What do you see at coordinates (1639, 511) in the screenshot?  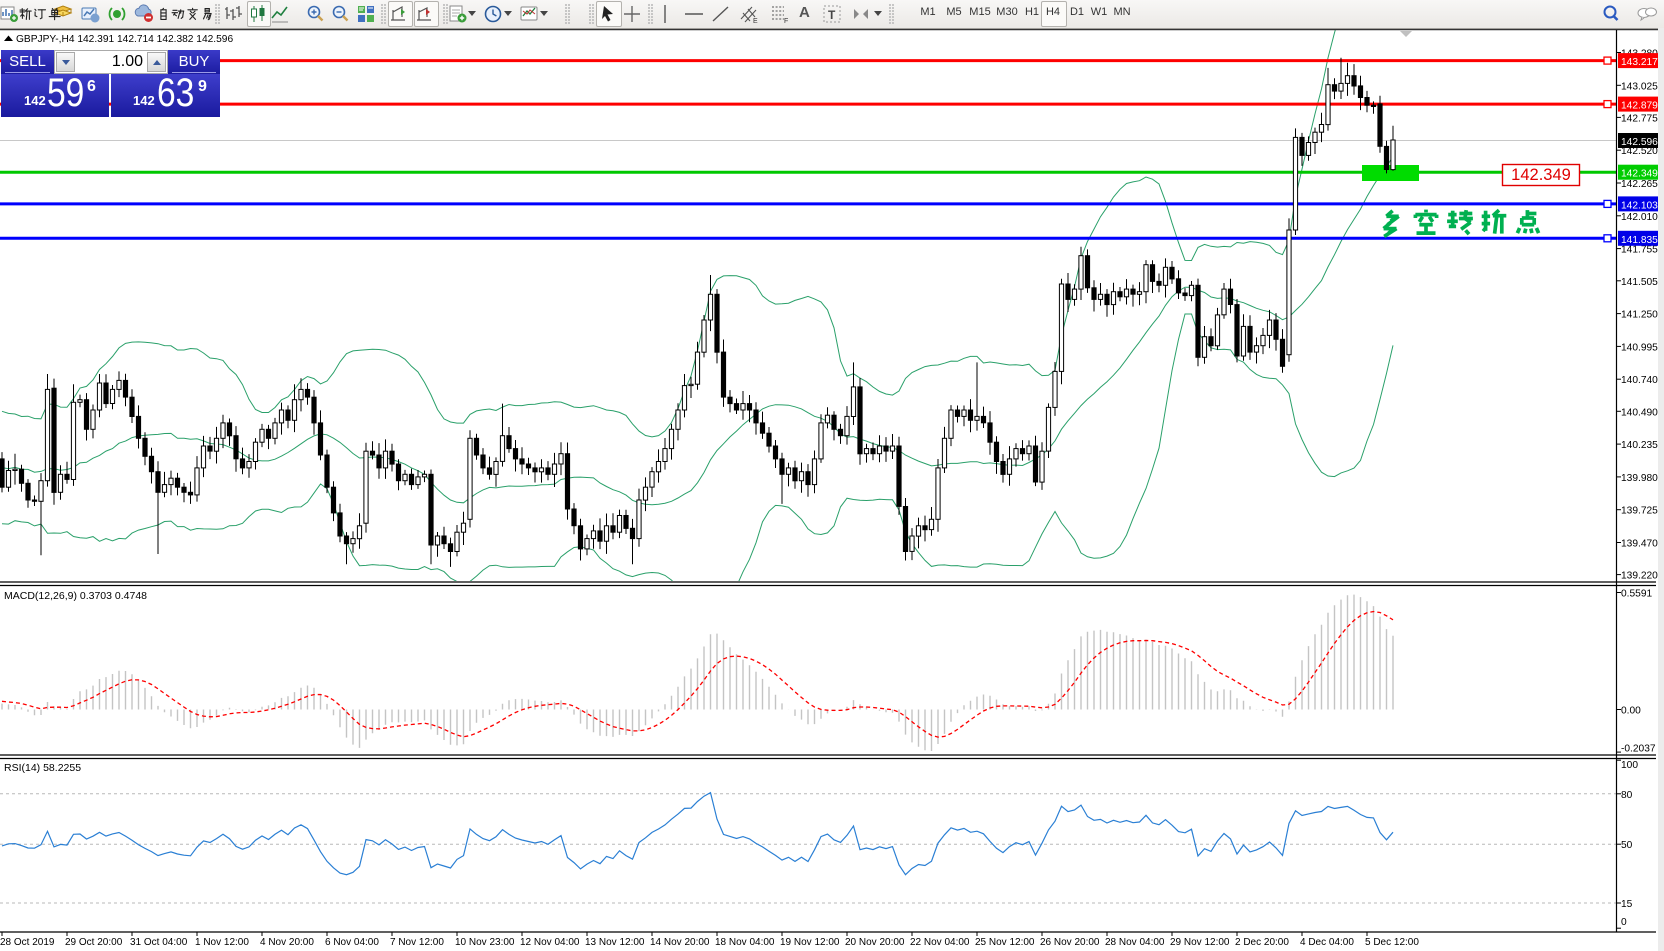 I see `svg-text: 139.725` at bounding box center [1639, 511].